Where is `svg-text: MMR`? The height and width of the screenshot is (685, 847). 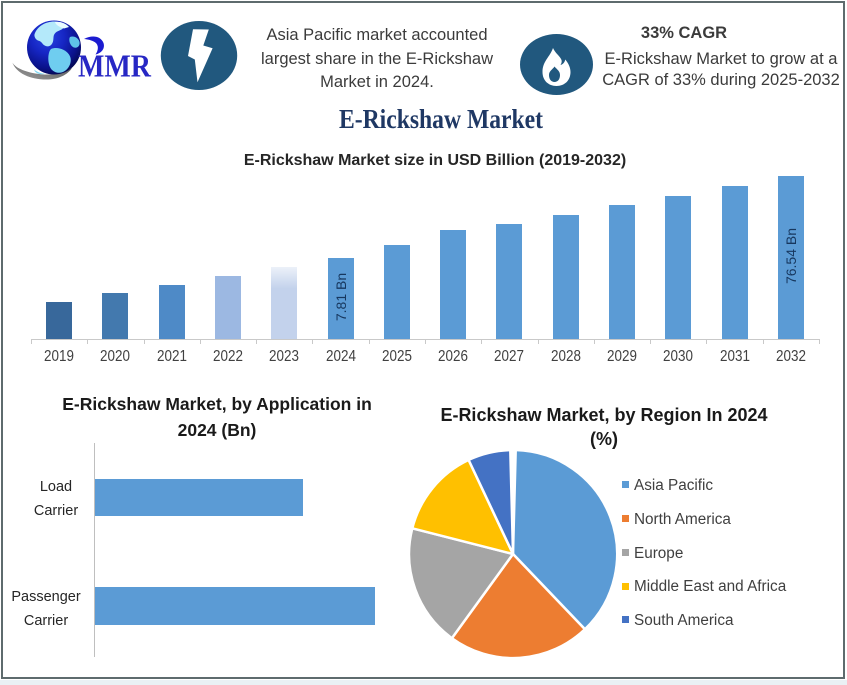
svg-text: MMR is located at coordinates (115, 66).